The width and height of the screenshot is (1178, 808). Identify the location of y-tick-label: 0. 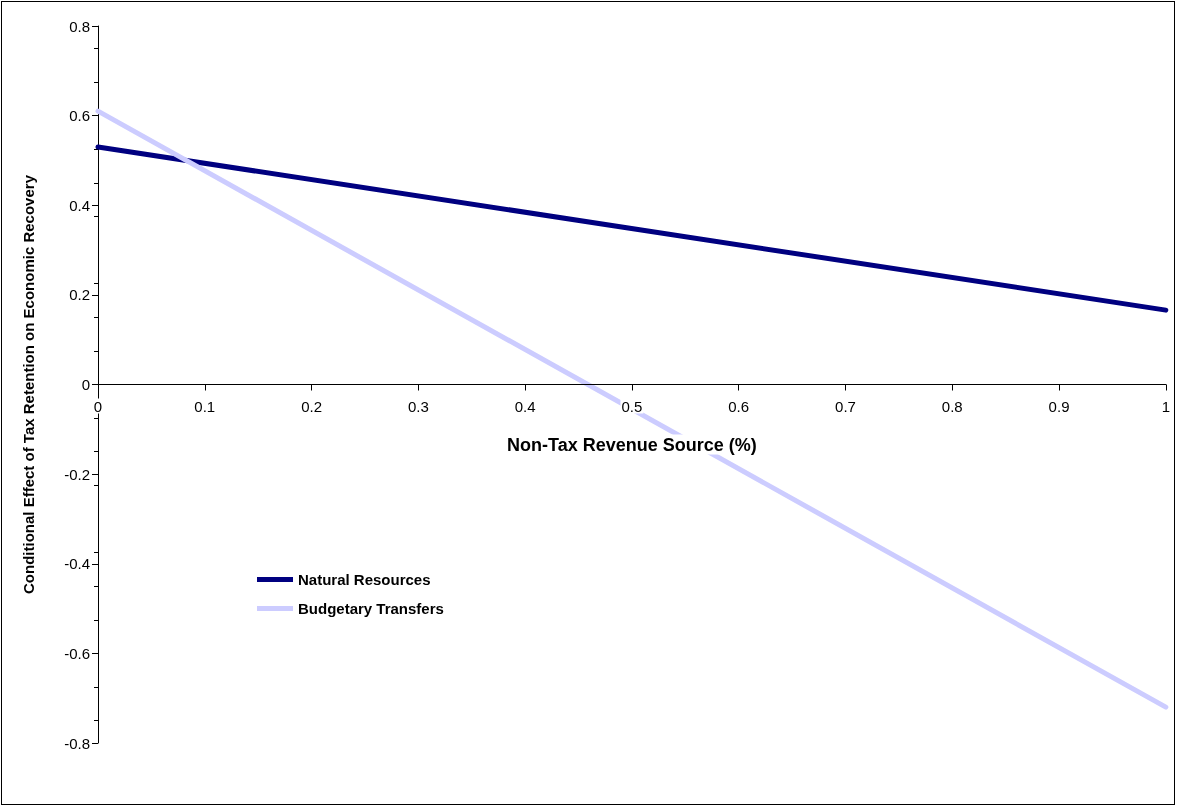
(85, 384).